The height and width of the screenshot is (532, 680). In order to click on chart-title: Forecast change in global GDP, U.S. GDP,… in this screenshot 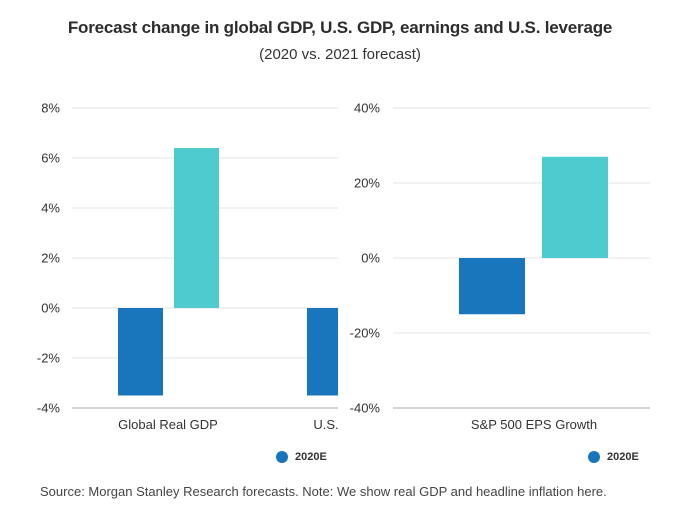, I will do `click(340, 27)`.